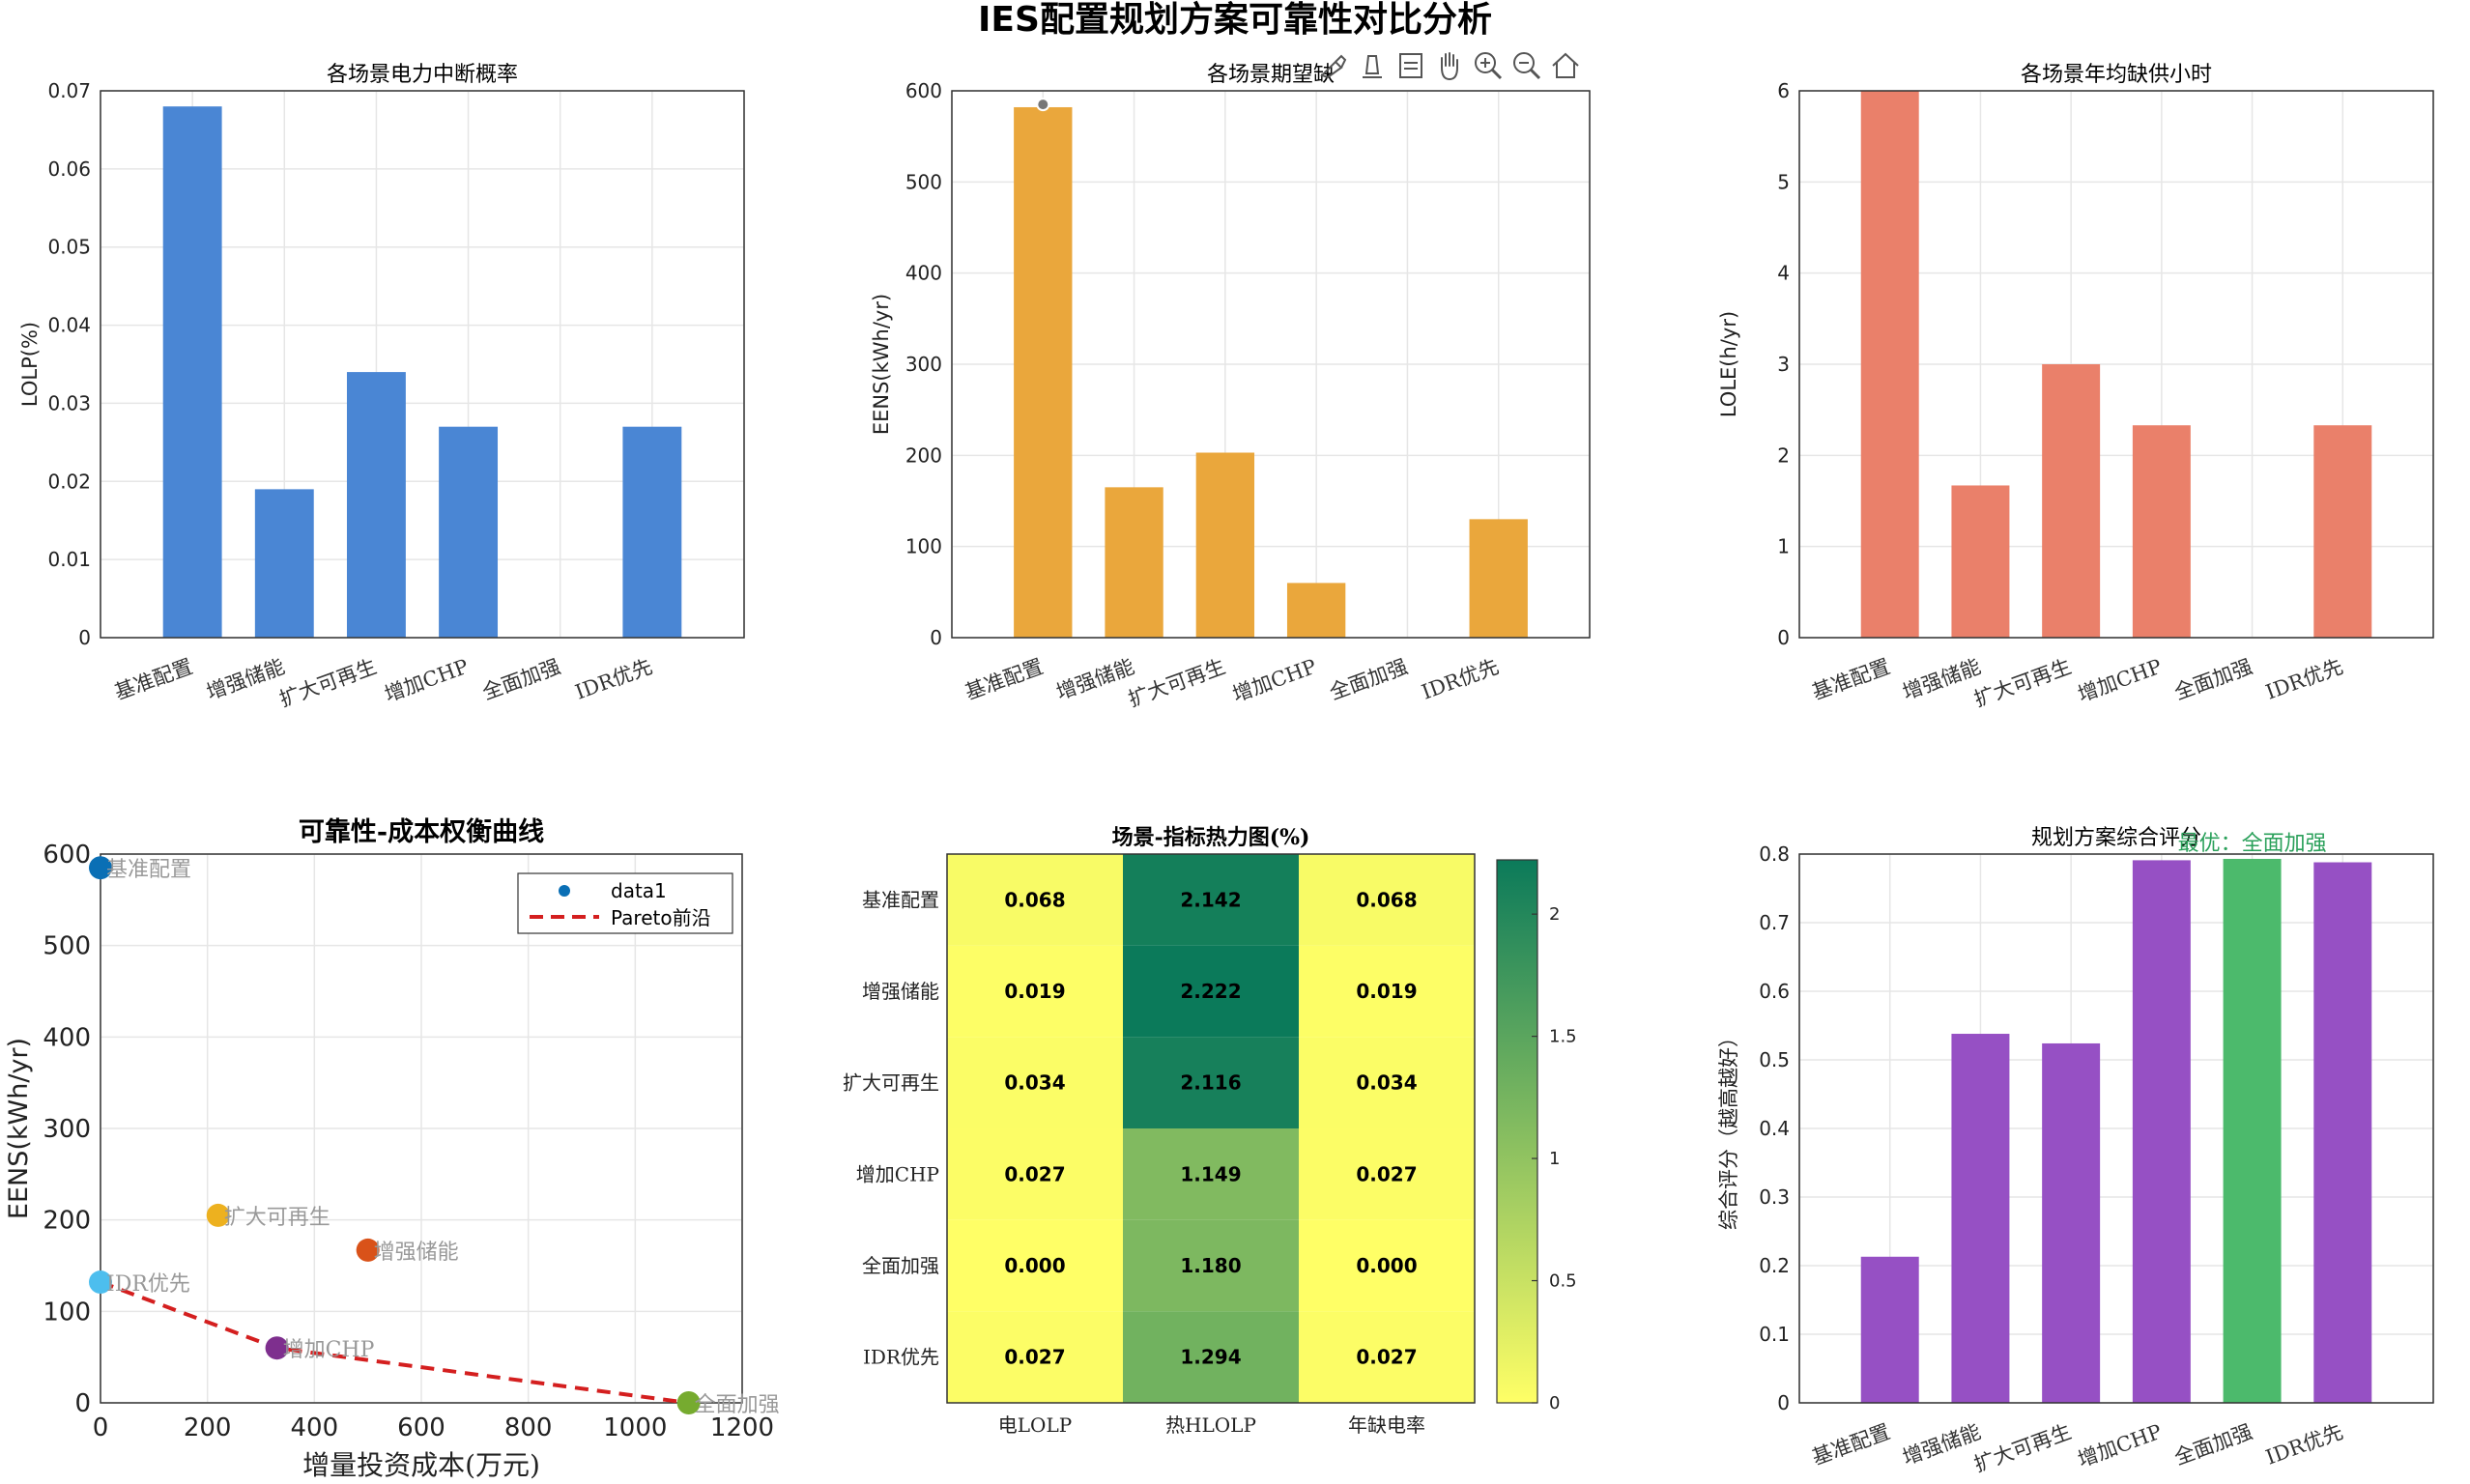 The image size is (2470, 1484). Describe the element at coordinates (1783, 455) in the screenshot. I see `y-tick-label: 2` at that location.